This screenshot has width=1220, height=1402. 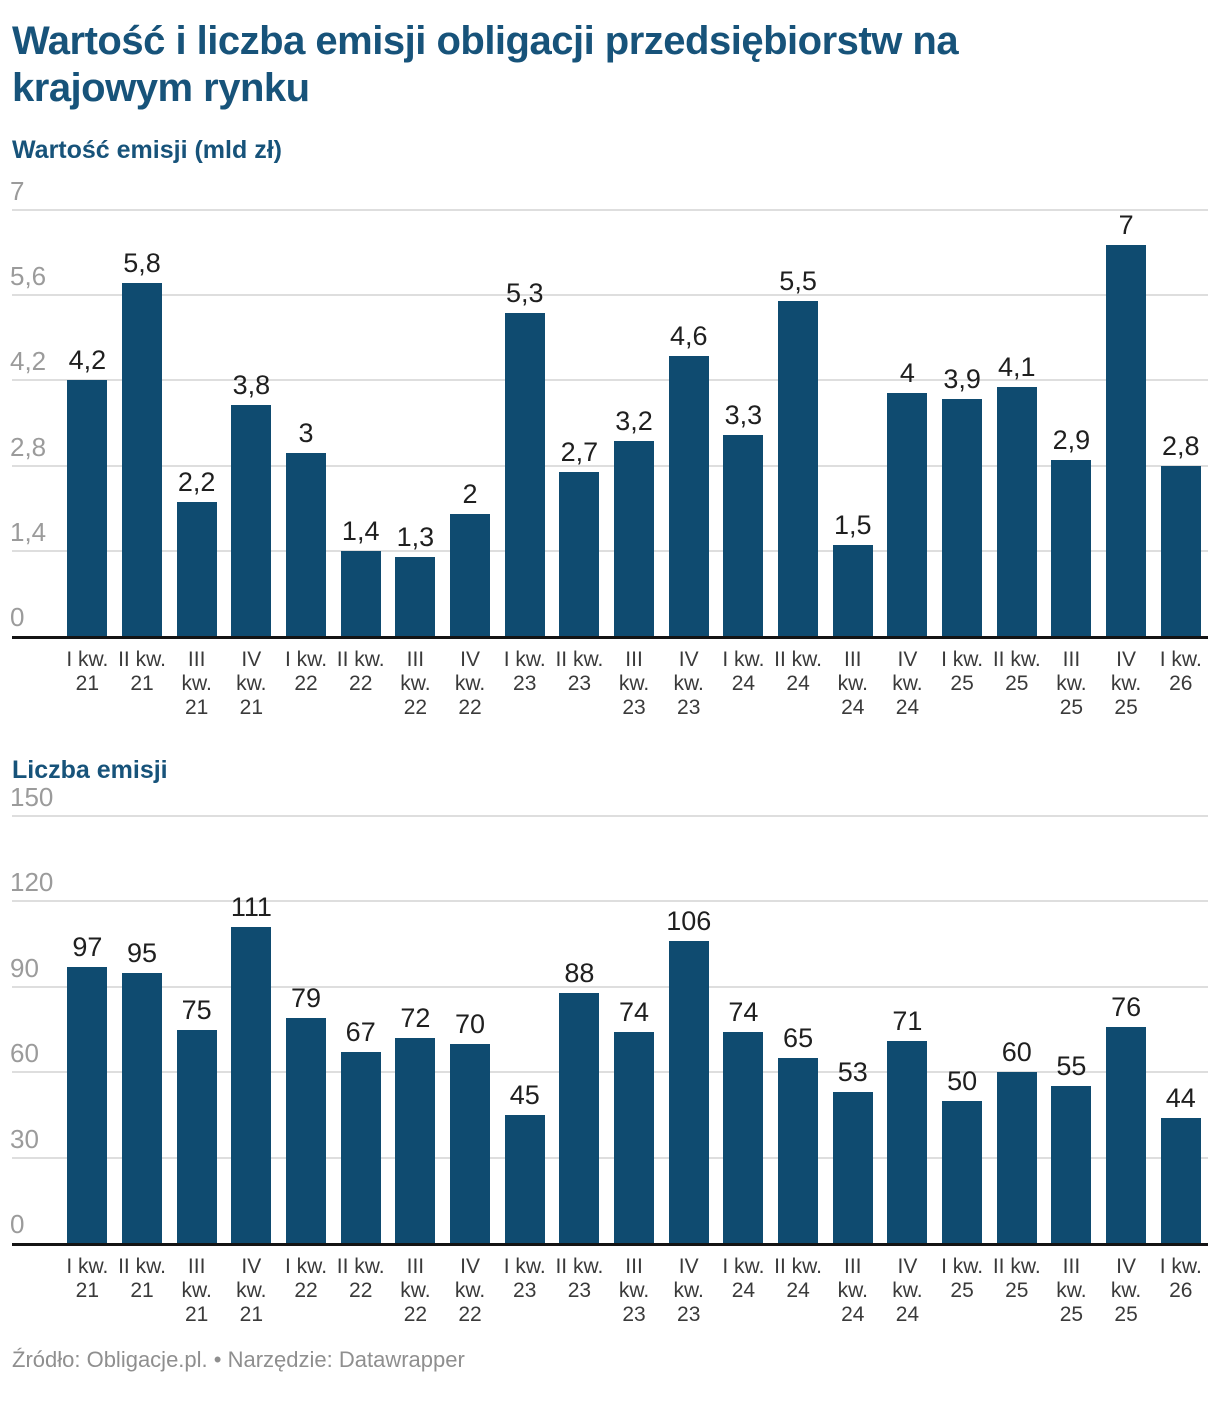 What do you see at coordinates (579, 423) in the screenshot?
I see `bar-slot: 2,7` at bounding box center [579, 423].